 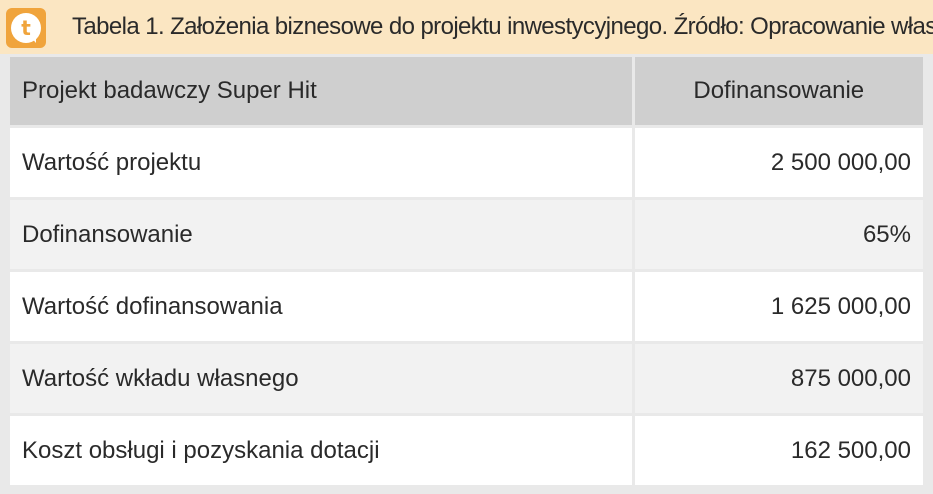 What do you see at coordinates (322, 91) in the screenshot?
I see `header-project: Projekt badawczy Super Hit` at bounding box center [322, 91].